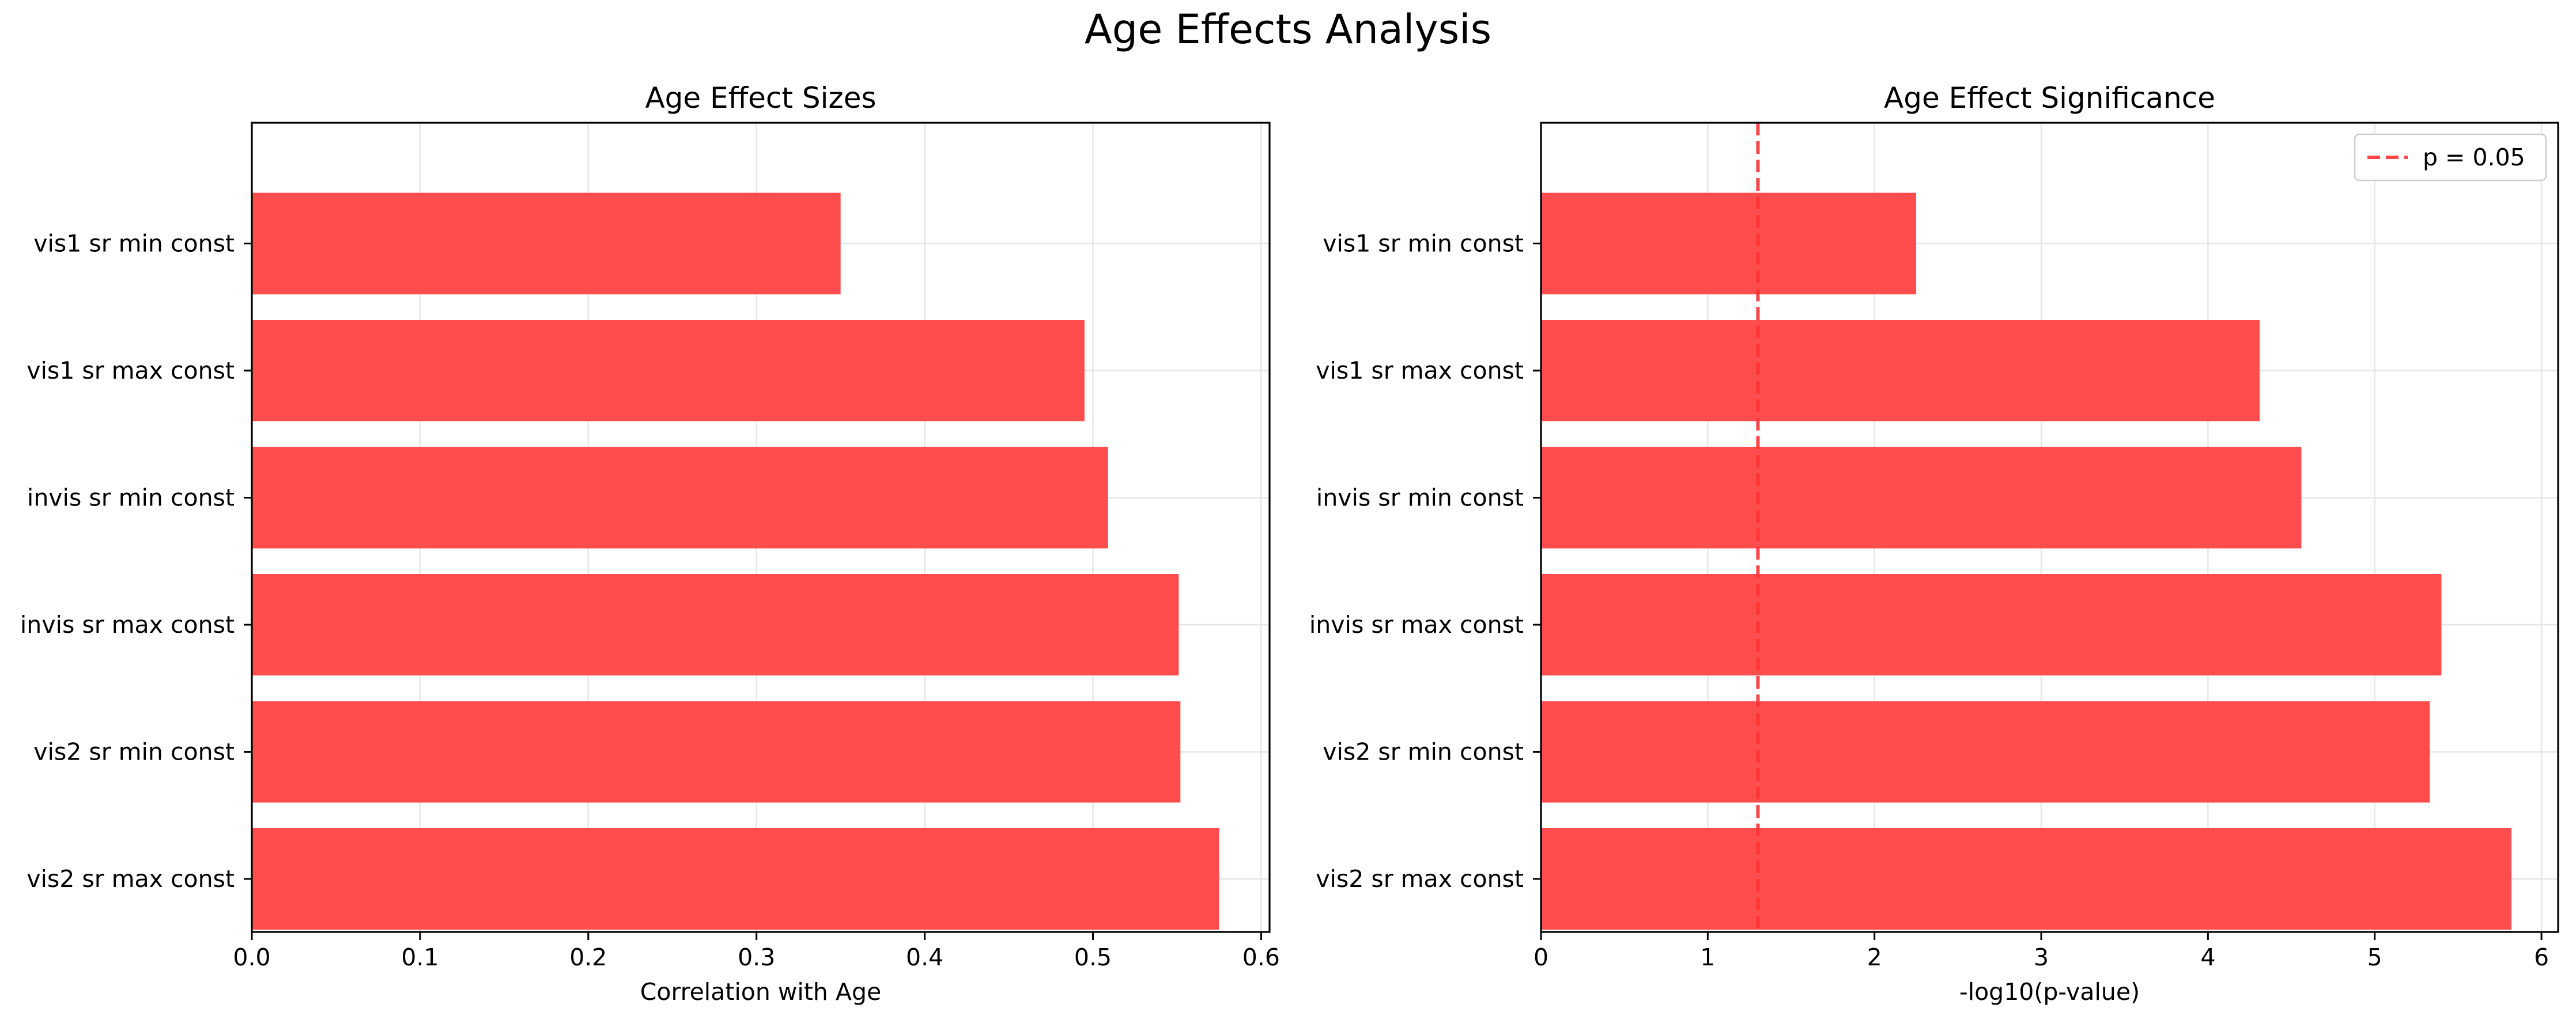 This screenshot has height=1023, width=2576. Describe the element at coordinates (131, 498) in the screenshot. I see `effect-sizes-ytick-label: invis sr min const` at that location.